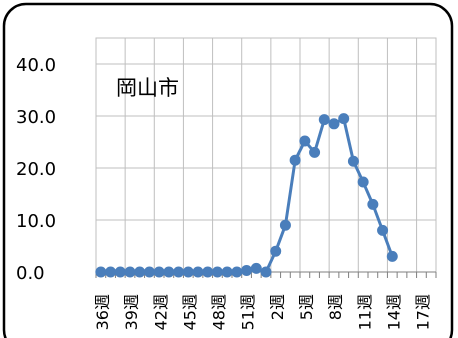 Image resolution: width=458 pixels, height=338 pixels. Describe the element at coordinates (364, 312) in the screenshot. I see `x-tick-label: 11週` at that location.